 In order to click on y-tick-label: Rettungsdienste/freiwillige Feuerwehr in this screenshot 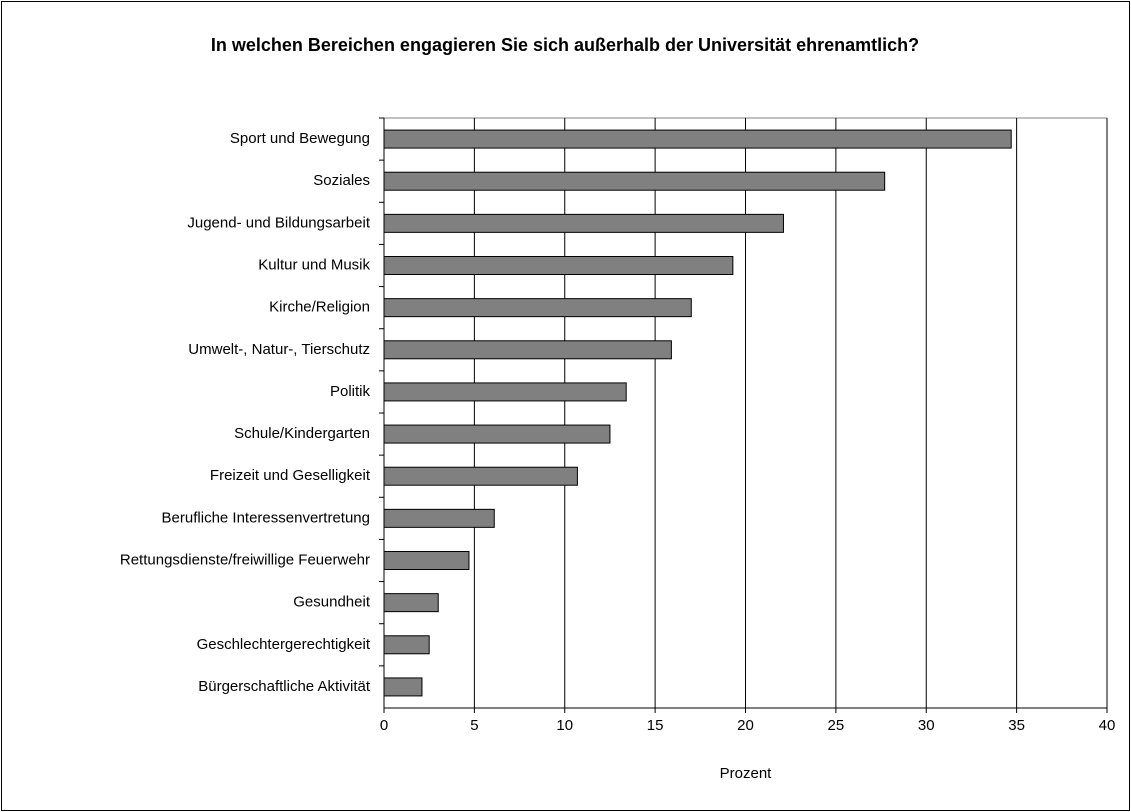, I will do `click(245, 559)`.